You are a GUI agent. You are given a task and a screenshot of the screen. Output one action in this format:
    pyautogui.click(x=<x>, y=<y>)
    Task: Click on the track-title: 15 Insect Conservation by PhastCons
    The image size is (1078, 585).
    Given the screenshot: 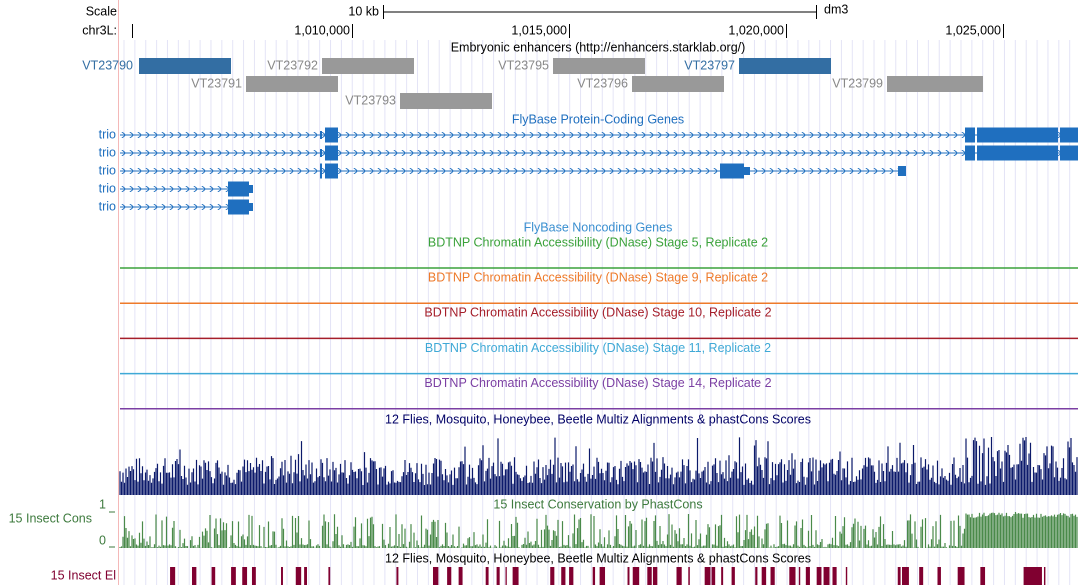 What is the action you would take?
    pyautogui.click(x=597, y=504)
    